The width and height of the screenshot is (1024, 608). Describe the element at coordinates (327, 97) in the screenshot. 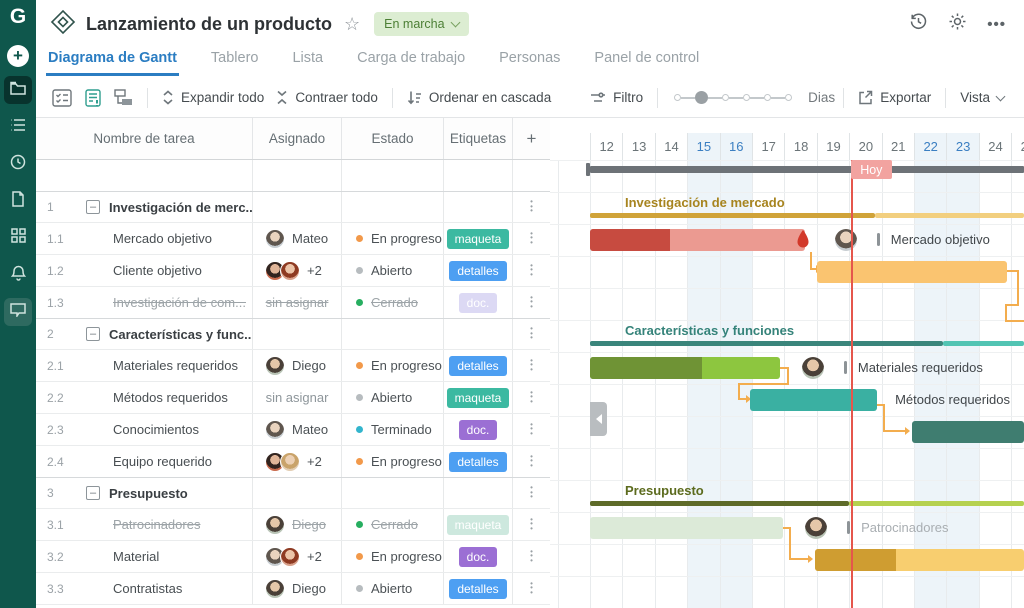

I see `collapse-all-button: Contraer todo` at that location.